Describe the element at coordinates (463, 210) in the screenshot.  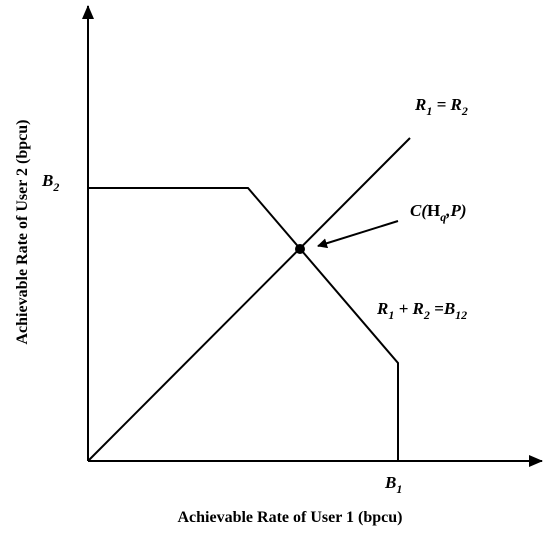
I see `label-part: )` at that location.